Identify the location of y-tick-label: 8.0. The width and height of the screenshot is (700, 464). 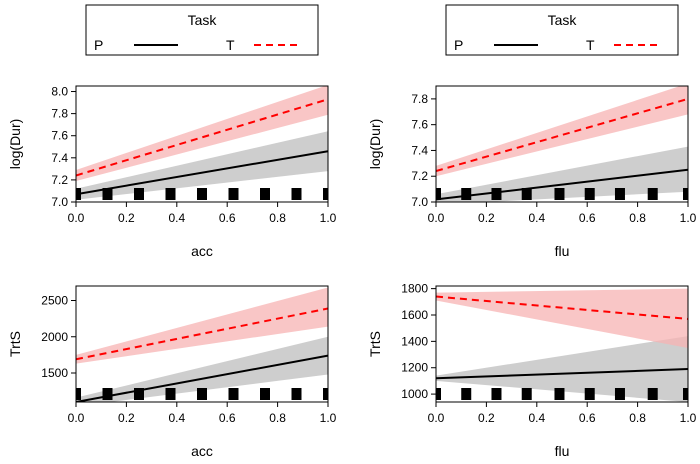
(59, 92).